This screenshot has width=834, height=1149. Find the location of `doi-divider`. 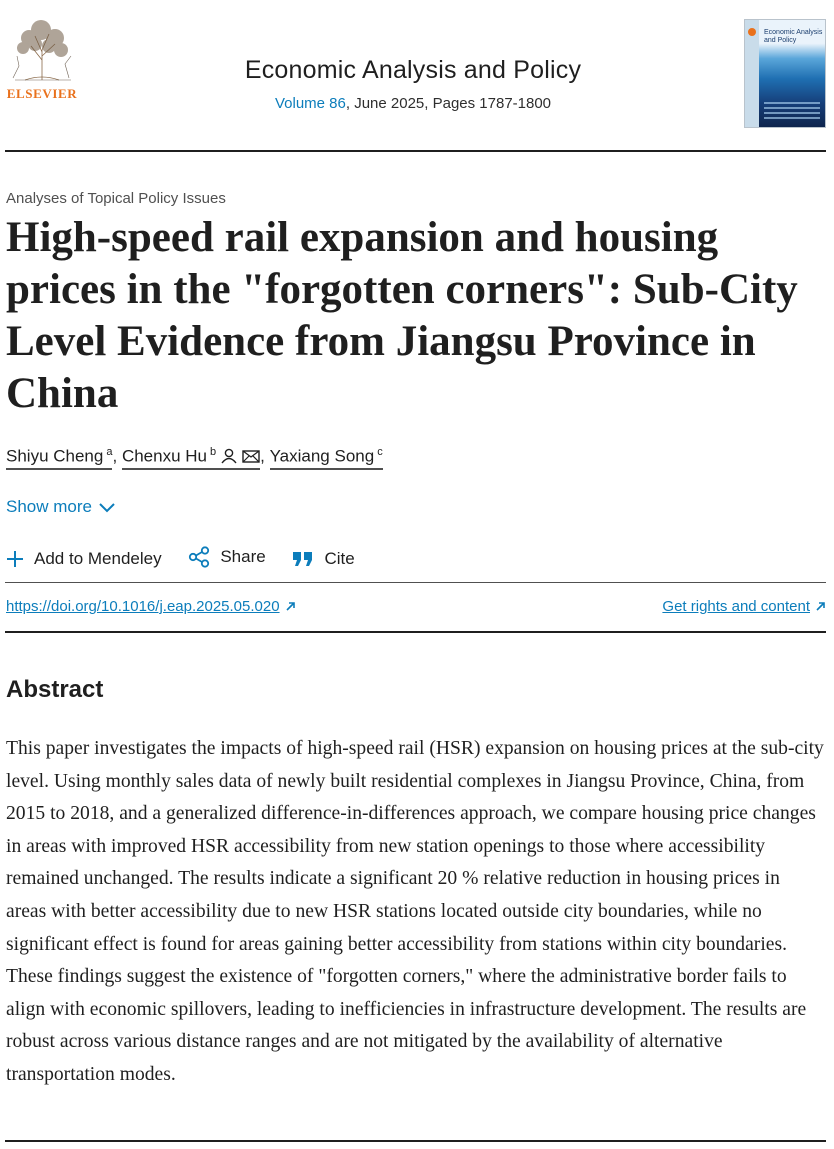

doi-divider is located at coordinates (415, 632).